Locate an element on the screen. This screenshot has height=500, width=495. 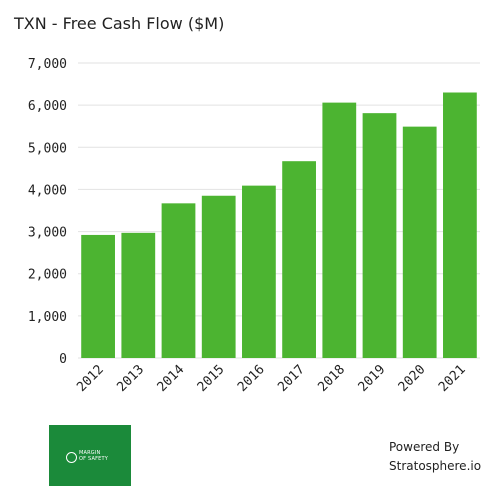
y-tick-label: 5,000 is located at coordinates (47, 148).